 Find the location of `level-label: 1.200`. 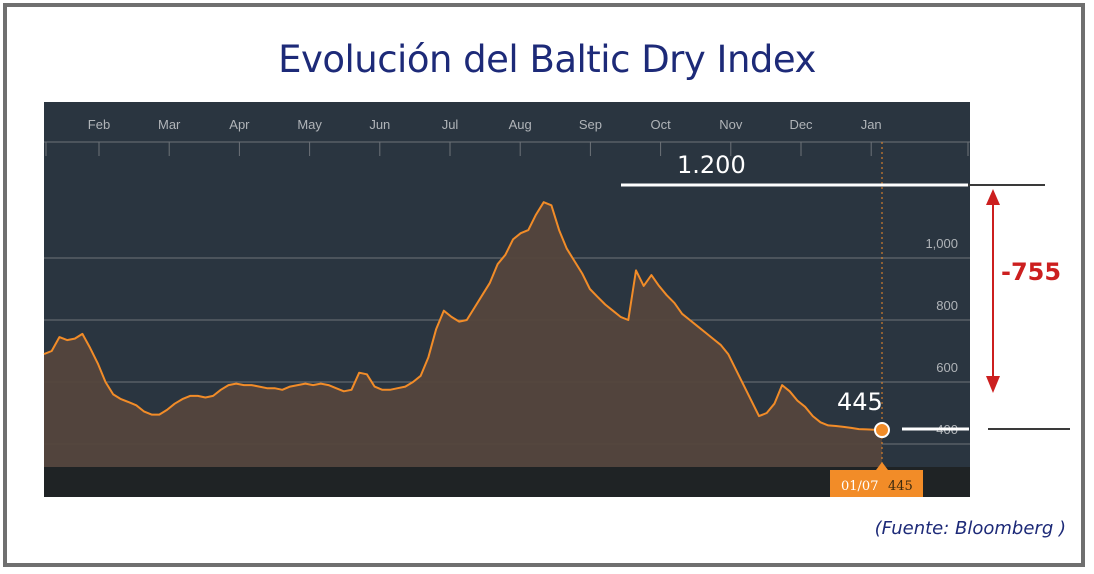

level-label: 1.200 is located at coordinates (711, 165).